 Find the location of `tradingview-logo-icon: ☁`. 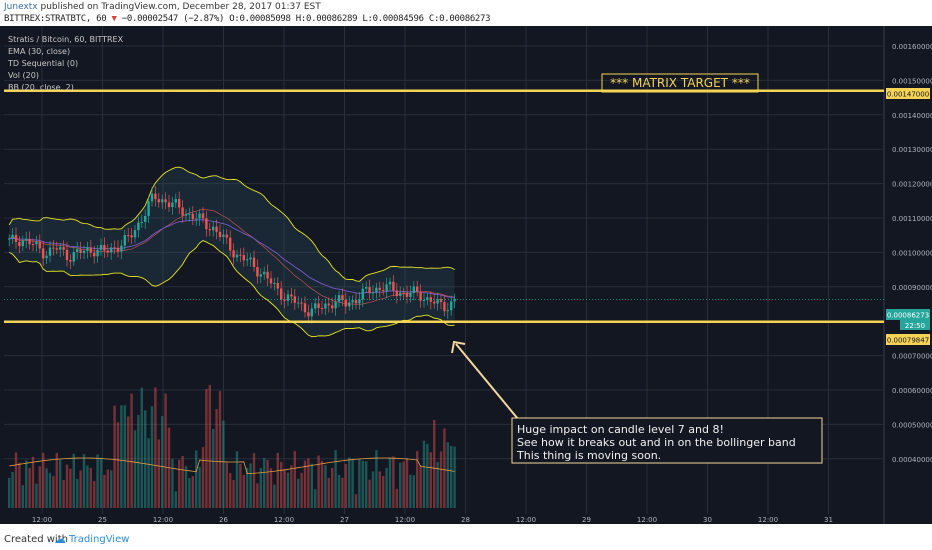

tradingview-logo-icon: ☁ is located at coordinates (60, 539).